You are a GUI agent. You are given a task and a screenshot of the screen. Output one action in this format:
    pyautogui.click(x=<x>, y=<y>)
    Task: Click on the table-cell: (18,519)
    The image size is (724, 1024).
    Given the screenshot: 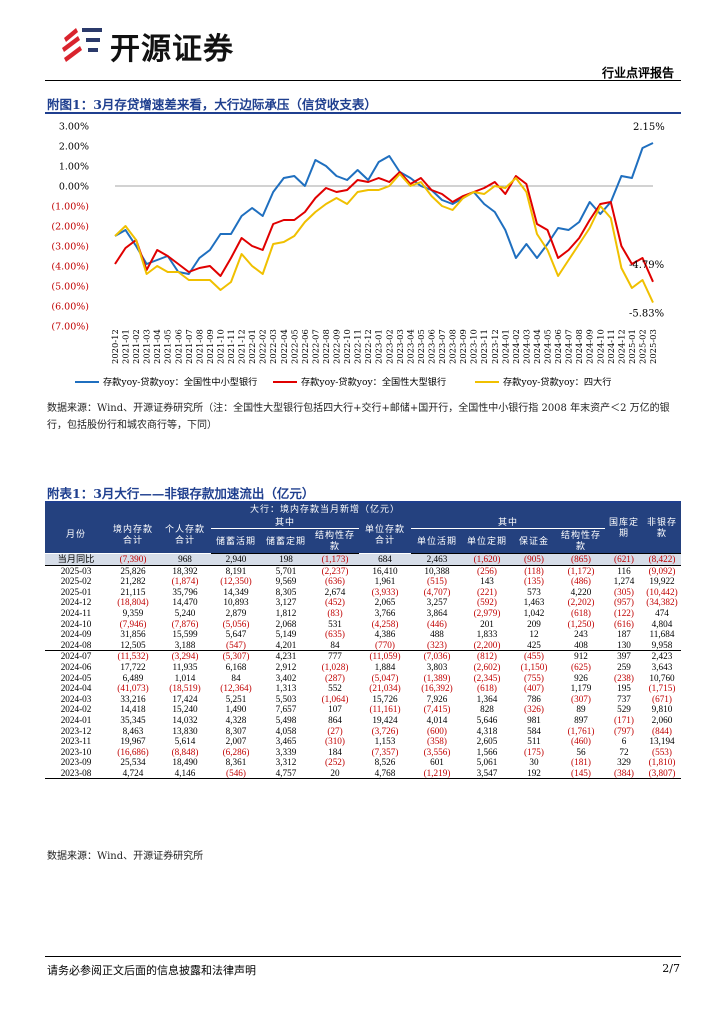 What is the action you would take?
    pyautogui.click(x=185, y=688)
    